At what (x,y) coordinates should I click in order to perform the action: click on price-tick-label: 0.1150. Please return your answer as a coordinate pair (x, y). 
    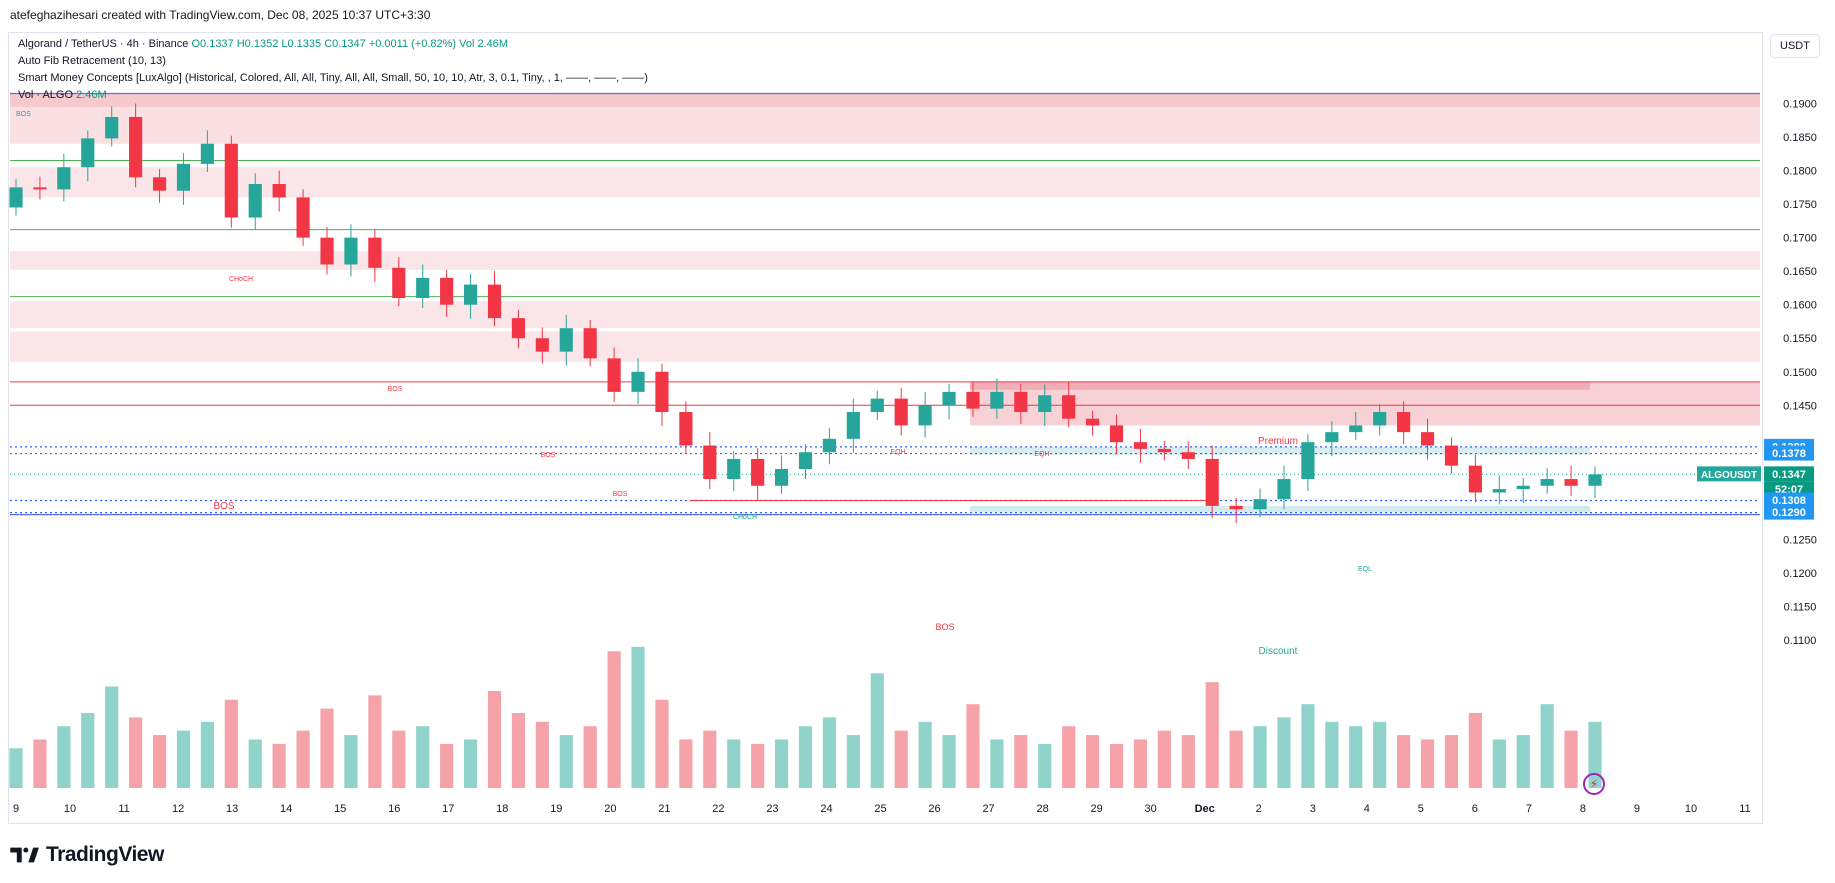
    Looking at the image, I should click on (1800, 607).